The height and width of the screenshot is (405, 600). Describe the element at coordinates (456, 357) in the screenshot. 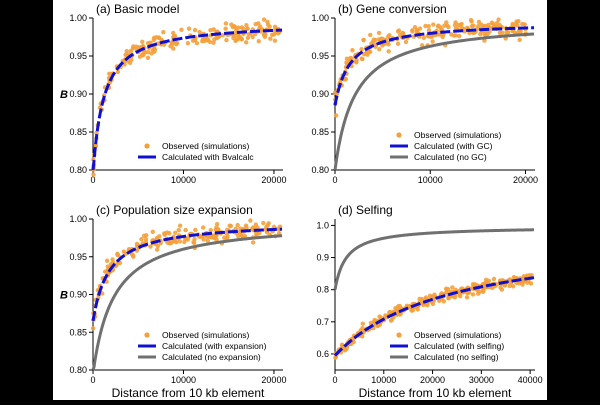

I see `legend-label: Calculated (no selfing)` at that location.